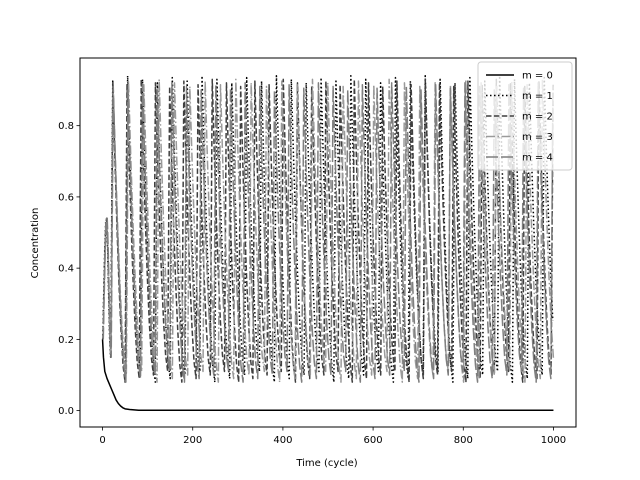 The image size is (640, 480). What do you see at coordinates (537, 158) in the screenshot?
I see `legend-label-m4: m = 4` at bounding box center [537, 158].